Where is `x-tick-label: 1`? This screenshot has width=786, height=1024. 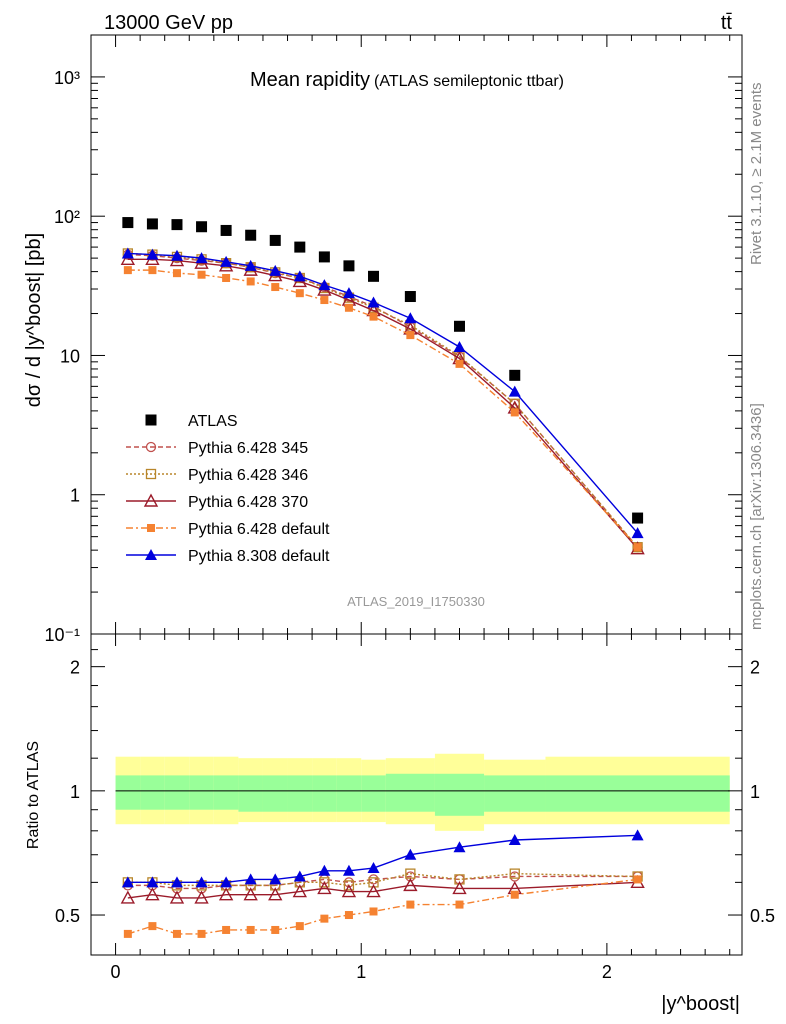 x-tick-label: 1 is located at coordinates (361, 972).